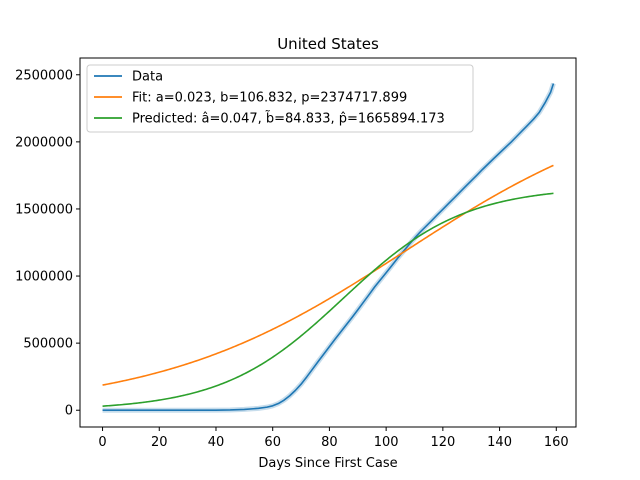 The height and width of the screenshot is (480, 640). I want to click on x-axis-label: Days Since First Case, so click(327, 463).